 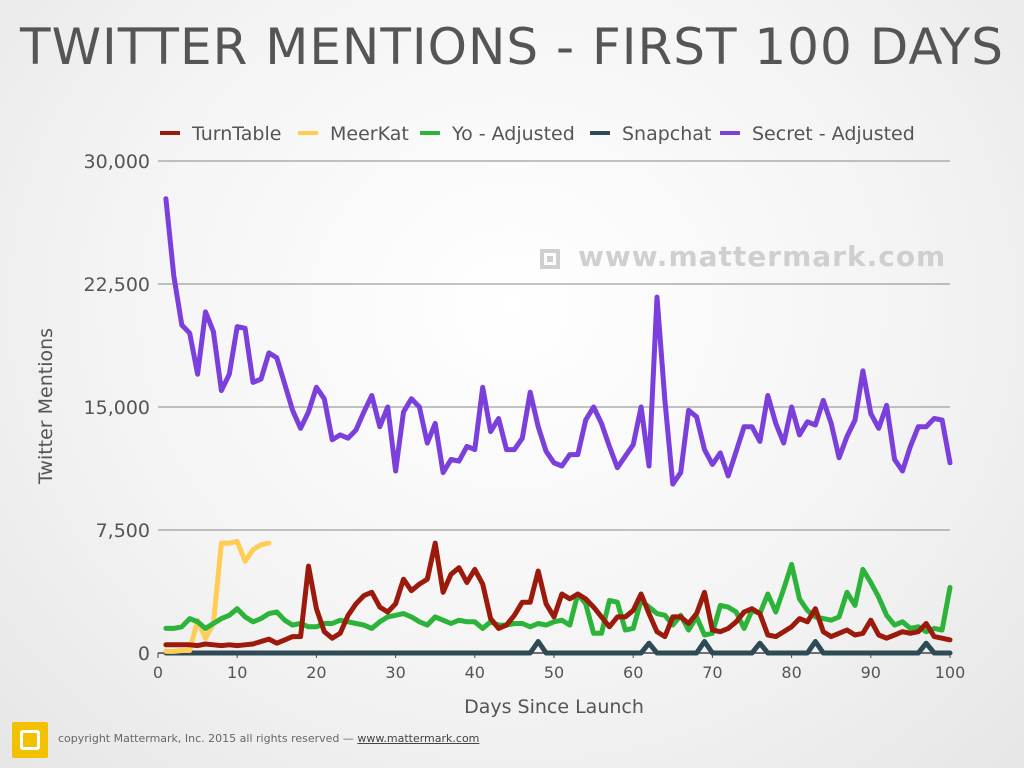 I want to click on y-tick-label: 30,000, so click(x=117, y=162).